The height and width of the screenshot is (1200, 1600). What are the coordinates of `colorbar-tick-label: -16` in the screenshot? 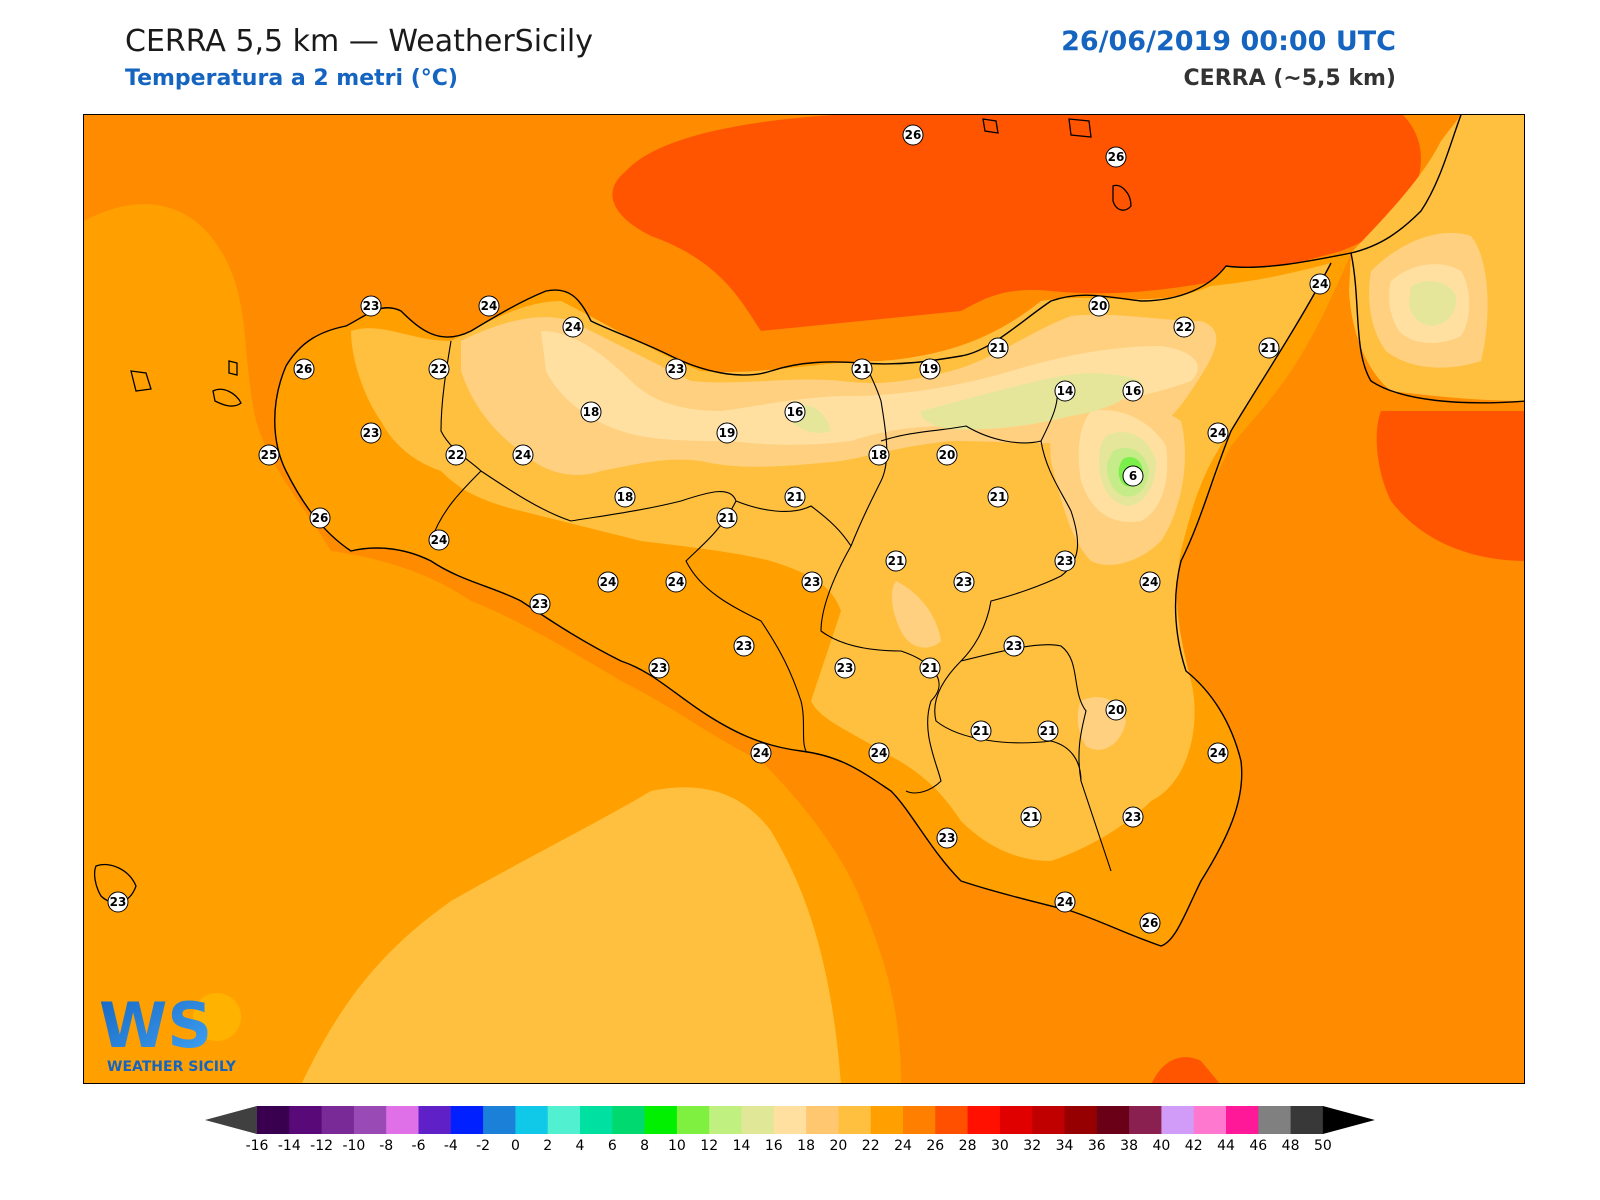 It's located at (257, 1146).